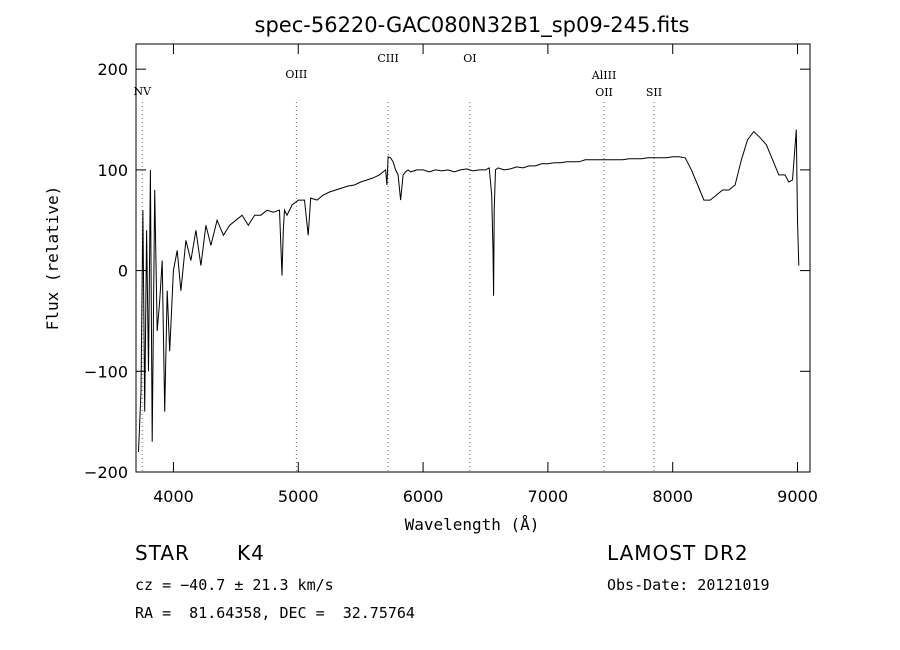 The height and width of the screenshot is (650, 900). Describe the element at coordinates (275, 613) in the screenshot. I see `coordinates: RA = 81.64358, DEC = 32.75764` at that location.